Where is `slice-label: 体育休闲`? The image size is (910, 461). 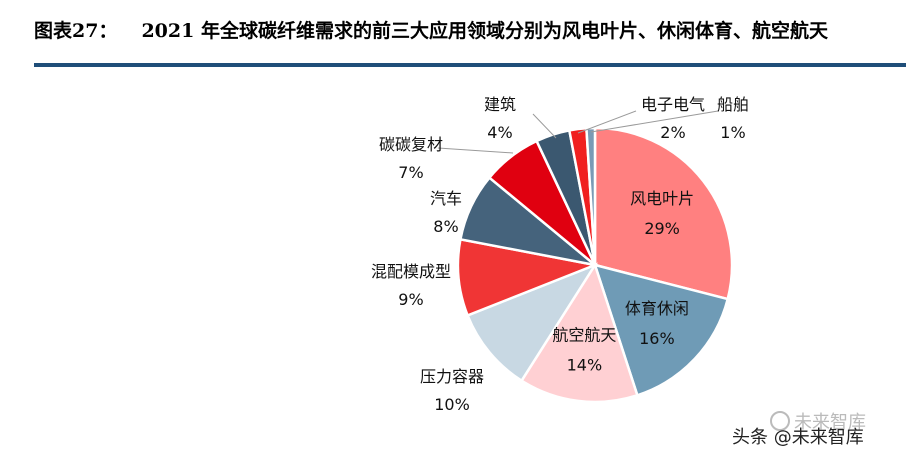
slice-label: 体育休闲 is located at coordinates (657, 308).